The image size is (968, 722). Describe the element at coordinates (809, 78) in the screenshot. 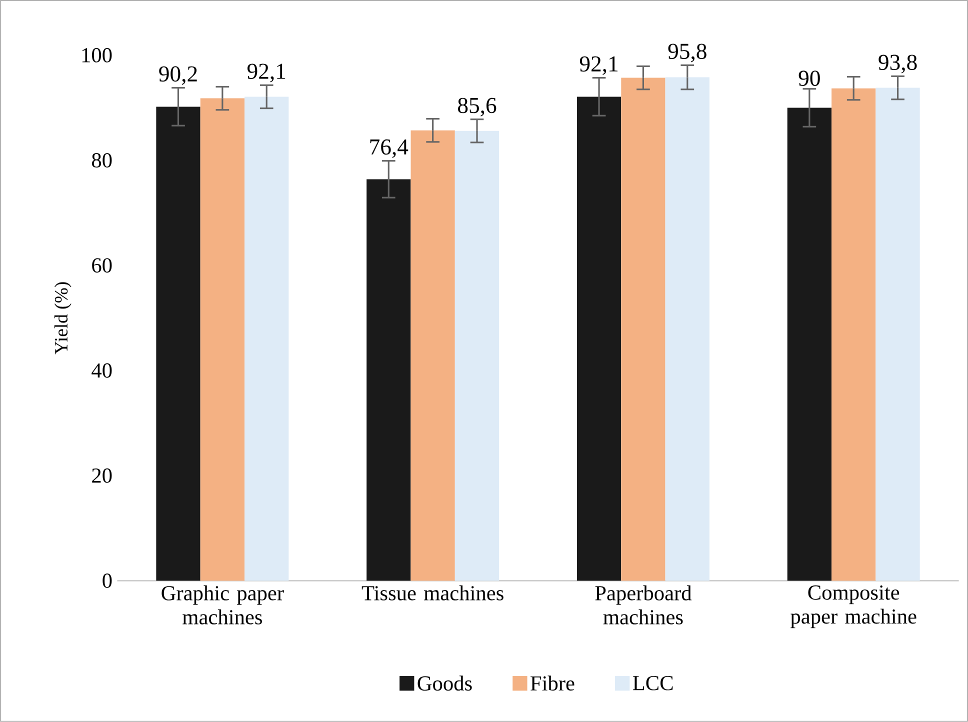

I see `data-label: 90` at that location.